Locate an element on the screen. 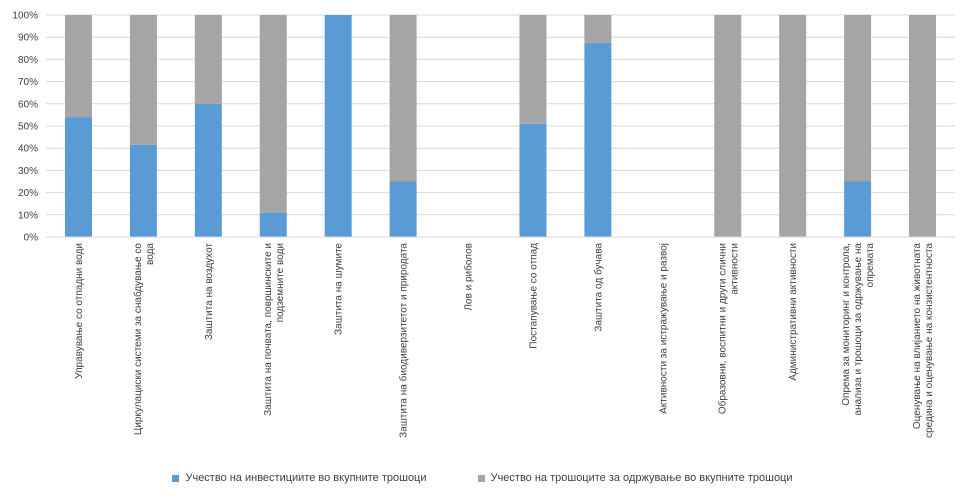 Image resolution: width=965 pixels, height=499 pixels. legend-swatch-investments is located at coordinates (176, 478).